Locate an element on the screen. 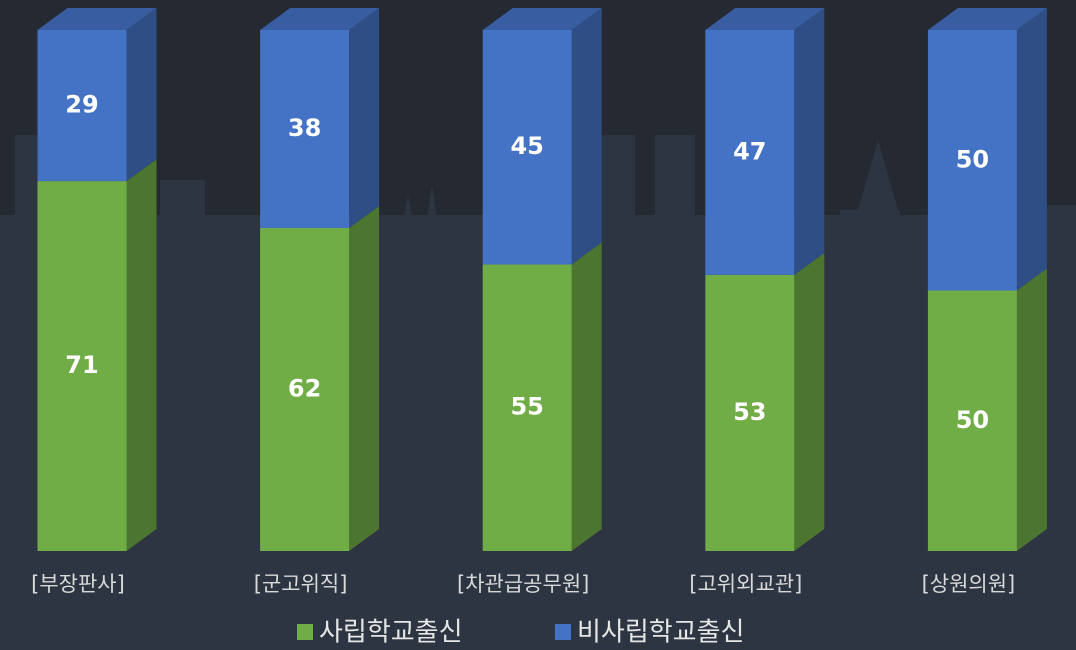 The width and height of the screenshot is (1076, 650). value-label: 71 is located at coordinates (81, 365).